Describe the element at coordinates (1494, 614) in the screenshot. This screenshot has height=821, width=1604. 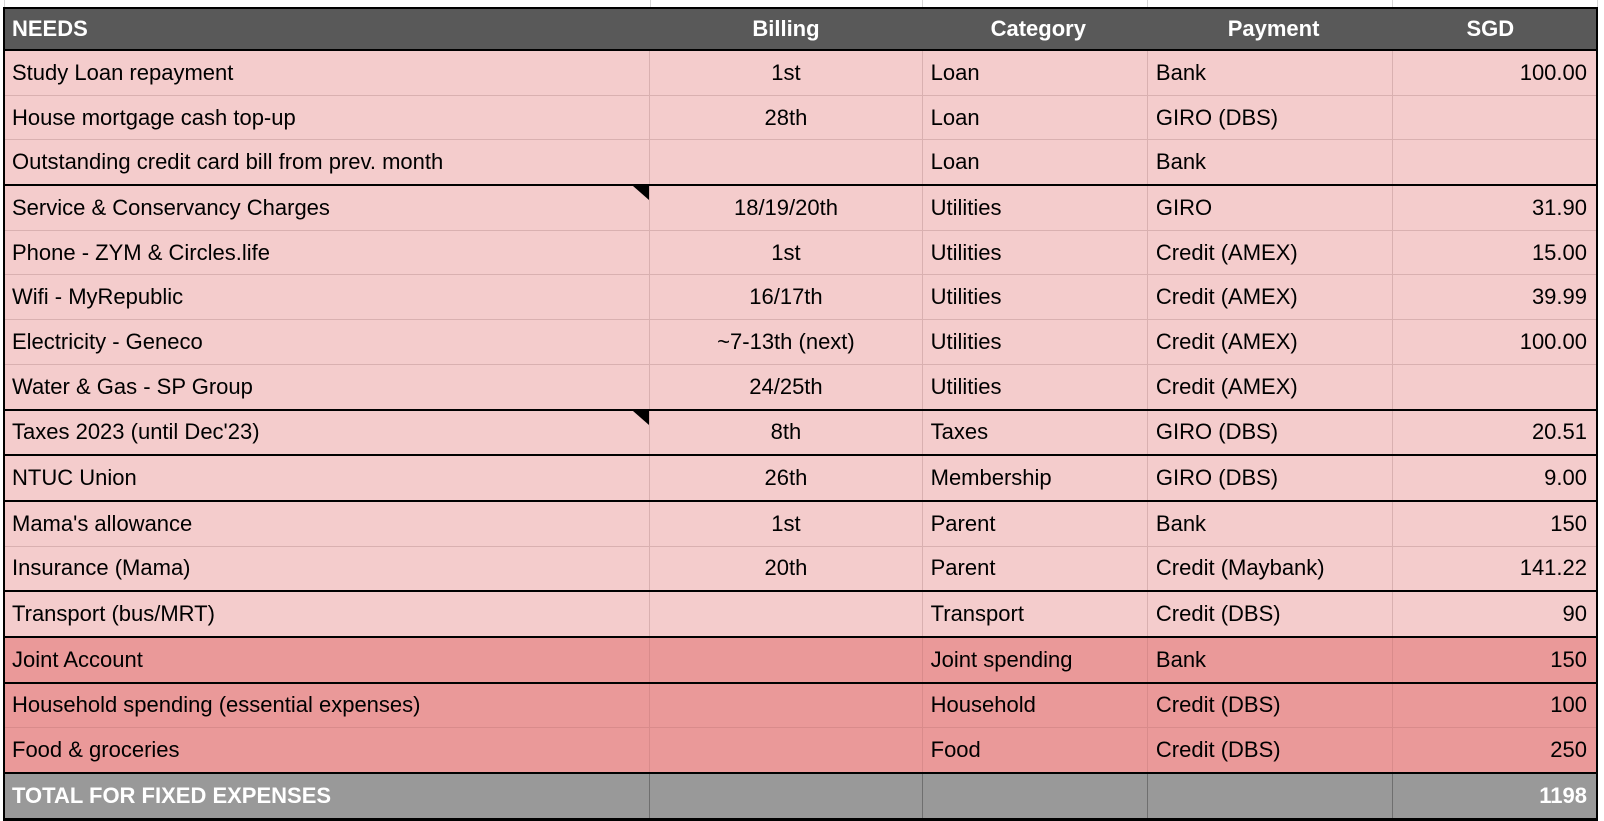
I see `sgd-cell: 90` at that location.